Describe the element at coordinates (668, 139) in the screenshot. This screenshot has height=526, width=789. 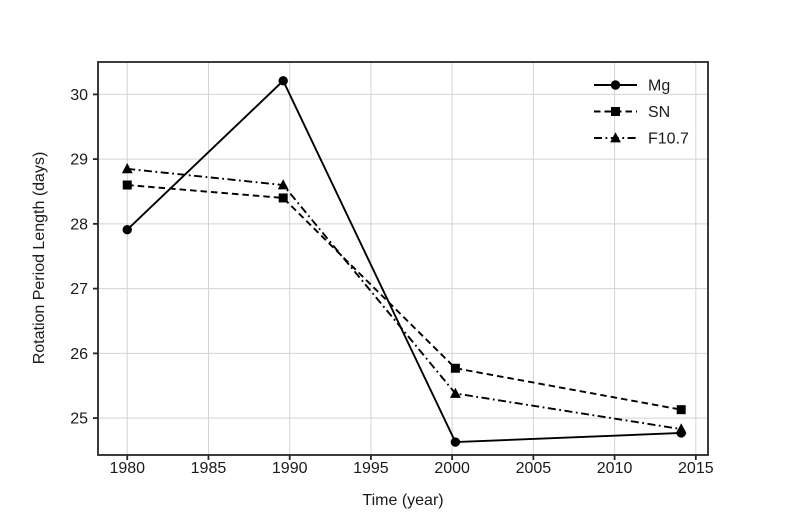
I see `legend-label: F10.7` at that location.